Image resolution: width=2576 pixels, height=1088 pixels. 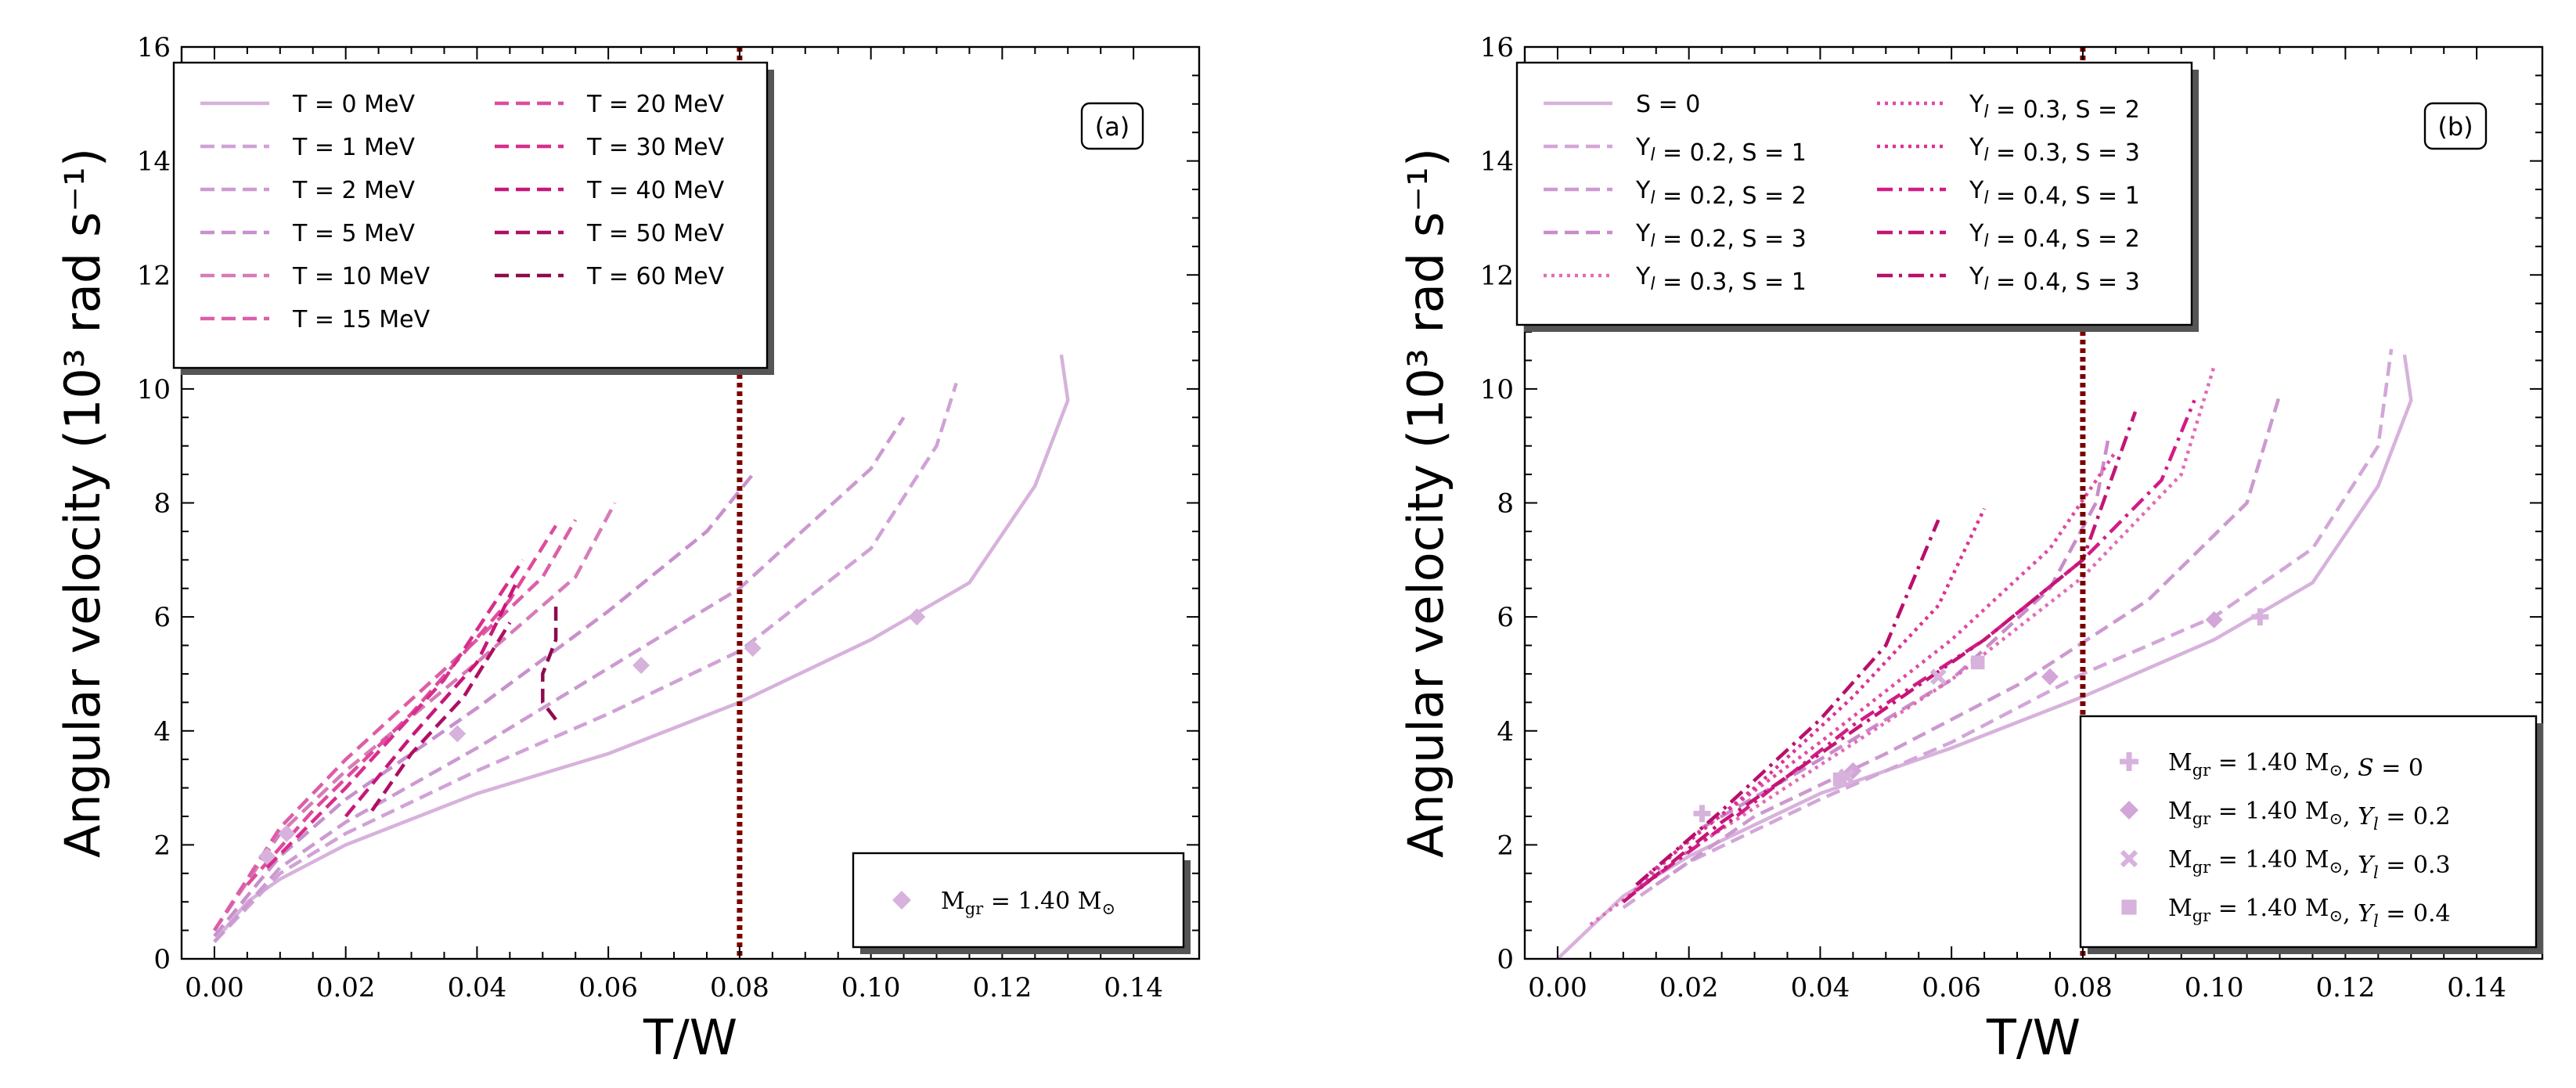 What do you see at coordinates (655, 147) in the screenshot?
I see `legend-label-7: T = 30 MeV` at bounding box center [655, 147].